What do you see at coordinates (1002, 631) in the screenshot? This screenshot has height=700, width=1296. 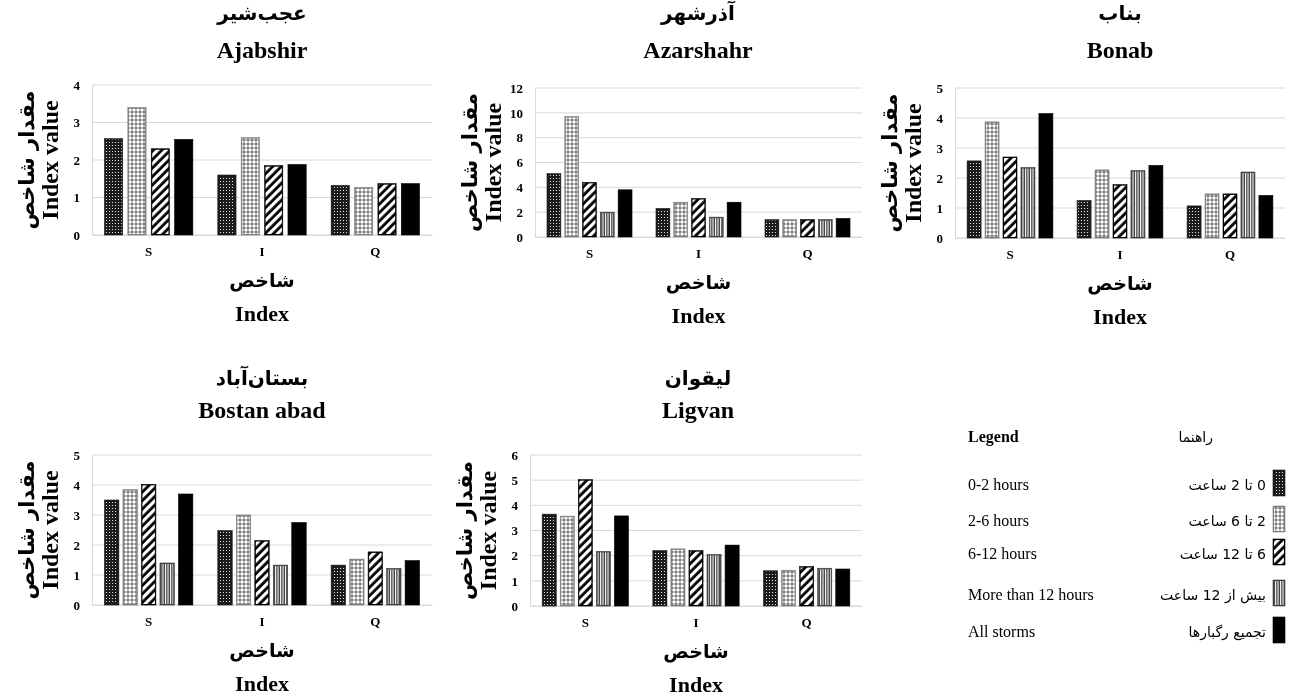 I see `text: All storms` at bounding box center [1002, 631].